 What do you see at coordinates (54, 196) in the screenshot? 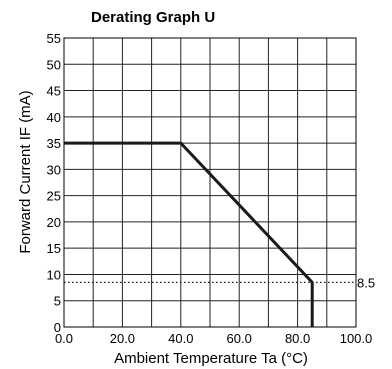
I see `y-tick-label: 25` at bounding box center [54, 196].